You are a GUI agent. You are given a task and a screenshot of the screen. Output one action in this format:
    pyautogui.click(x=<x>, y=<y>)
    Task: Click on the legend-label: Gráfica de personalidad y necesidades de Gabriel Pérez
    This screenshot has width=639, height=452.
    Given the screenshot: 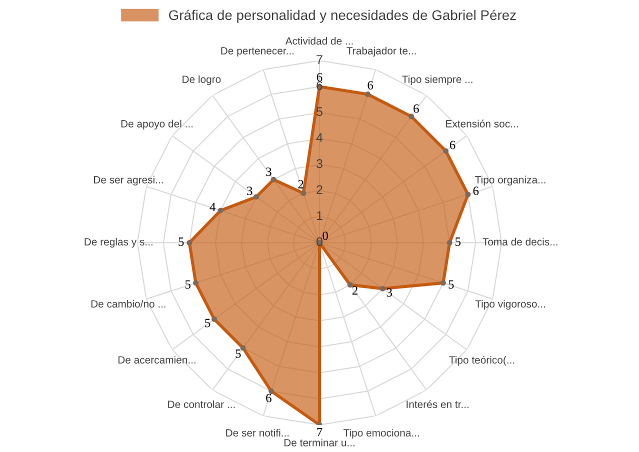 What is the action you would take?
    pyautogui.click(x=342, y=16)
    